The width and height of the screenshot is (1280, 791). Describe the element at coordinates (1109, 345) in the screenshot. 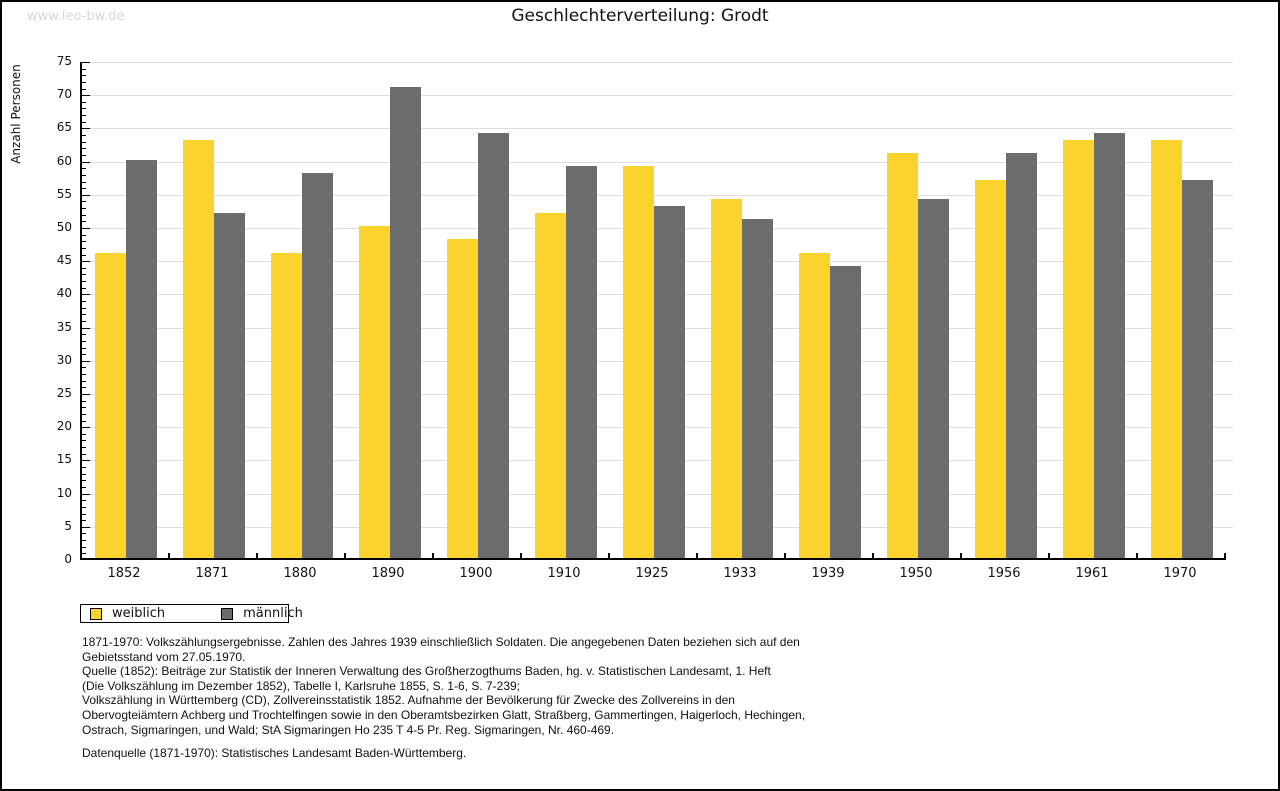

I see `bar-männlich-1961` at that location.